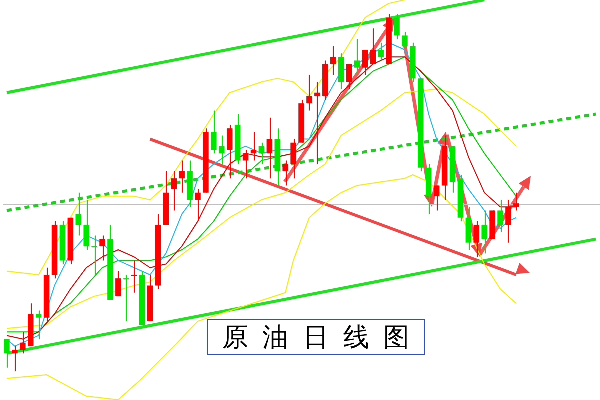 This screenshot has height=400, width=600. Describe the element at coordinates (316, 337) in the screenshot. I see `text: 原油日线图` at that location.